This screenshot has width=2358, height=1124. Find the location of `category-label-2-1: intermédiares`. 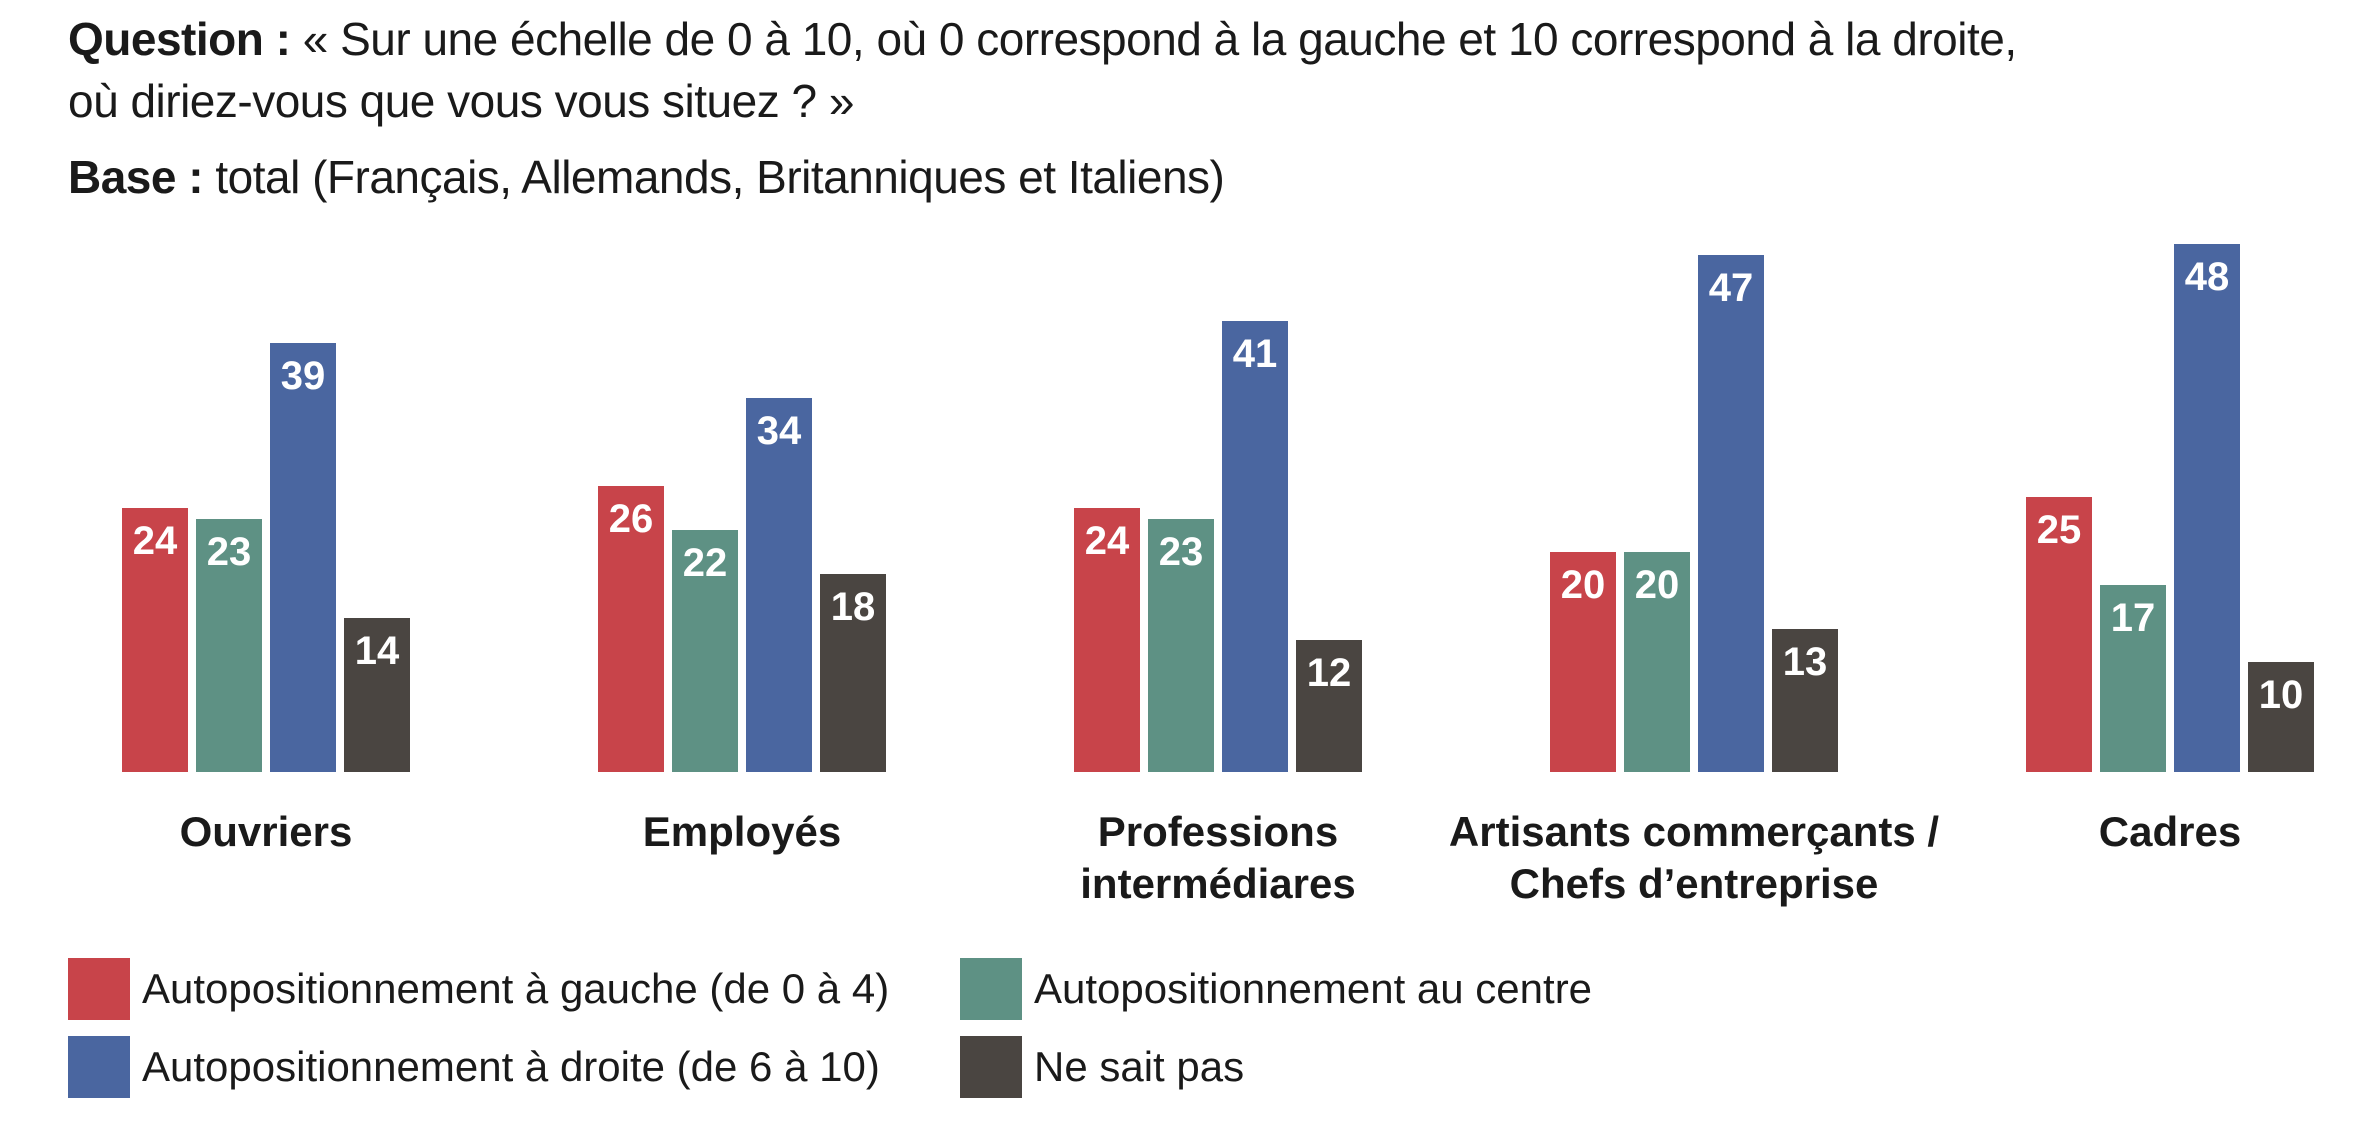

category-label-2-1: intermédiares is located at coordinates (1217, 883).